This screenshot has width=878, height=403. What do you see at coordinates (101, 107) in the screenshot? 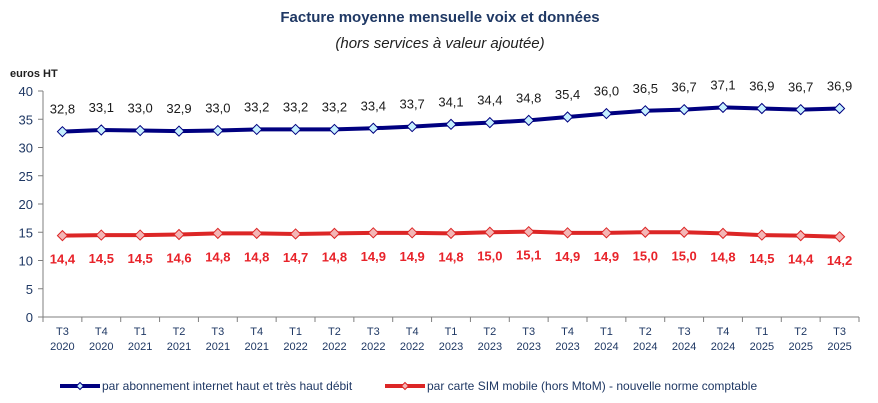
I see `data-label: 33,1` at bounding box center [101, 107].